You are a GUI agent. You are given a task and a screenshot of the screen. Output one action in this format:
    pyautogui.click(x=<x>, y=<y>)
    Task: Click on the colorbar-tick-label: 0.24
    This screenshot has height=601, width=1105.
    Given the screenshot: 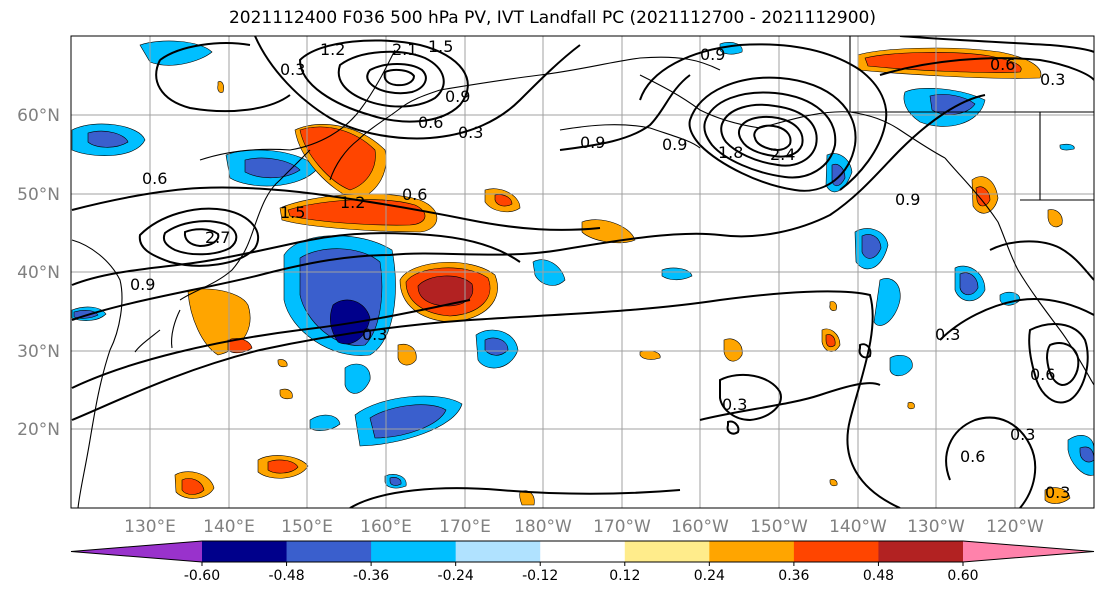 What is the action you would take?
    pyautogui.click(x=709, y=576)
    